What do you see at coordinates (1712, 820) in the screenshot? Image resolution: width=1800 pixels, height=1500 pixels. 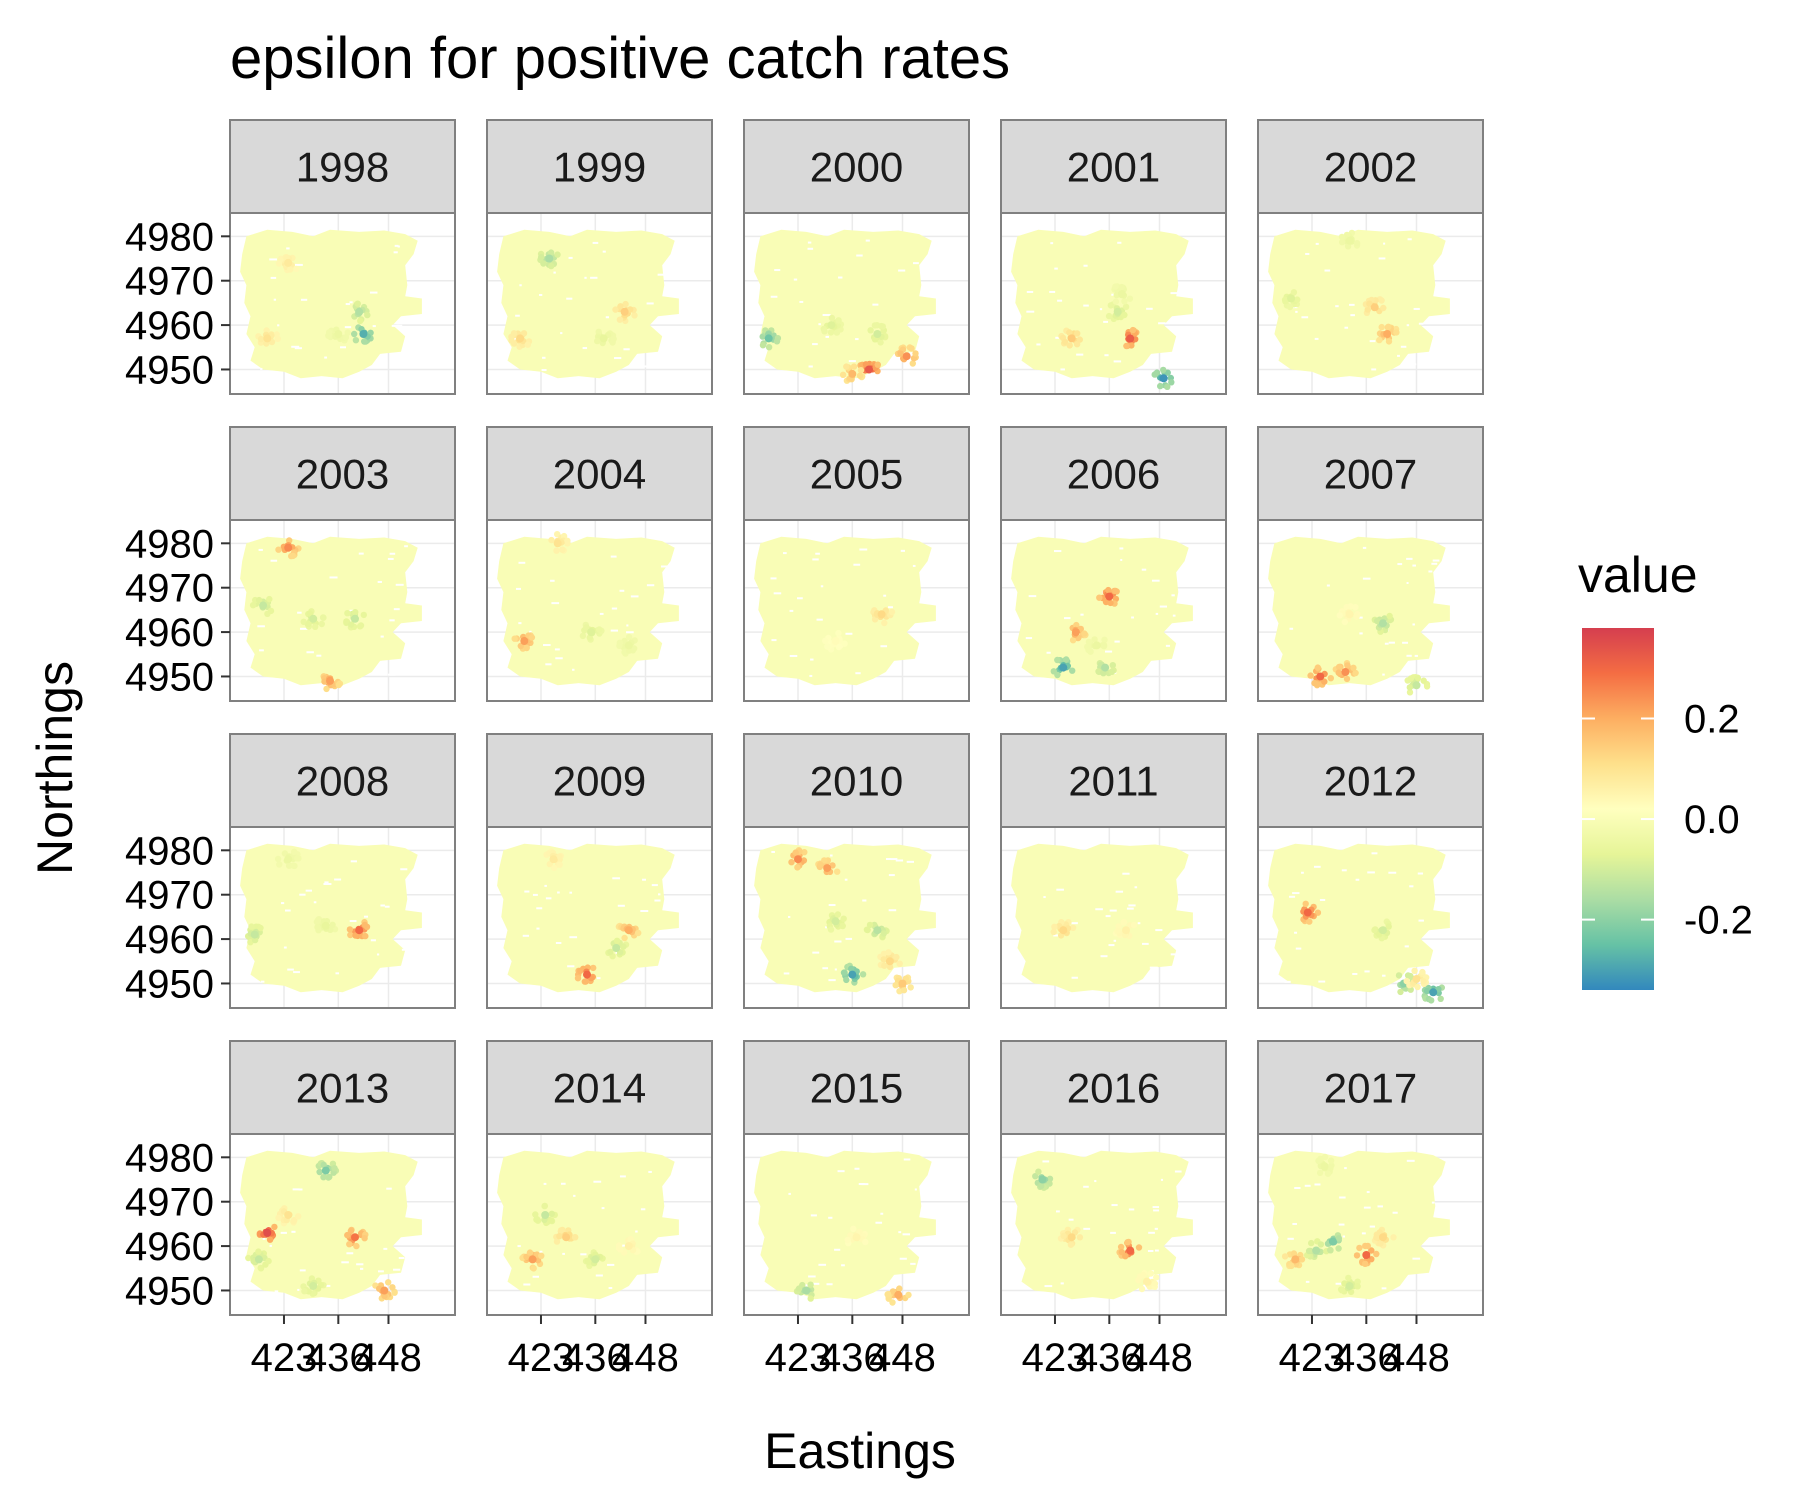 I see `legend-break-label: 0.0` at bounding box center [1712, 820].